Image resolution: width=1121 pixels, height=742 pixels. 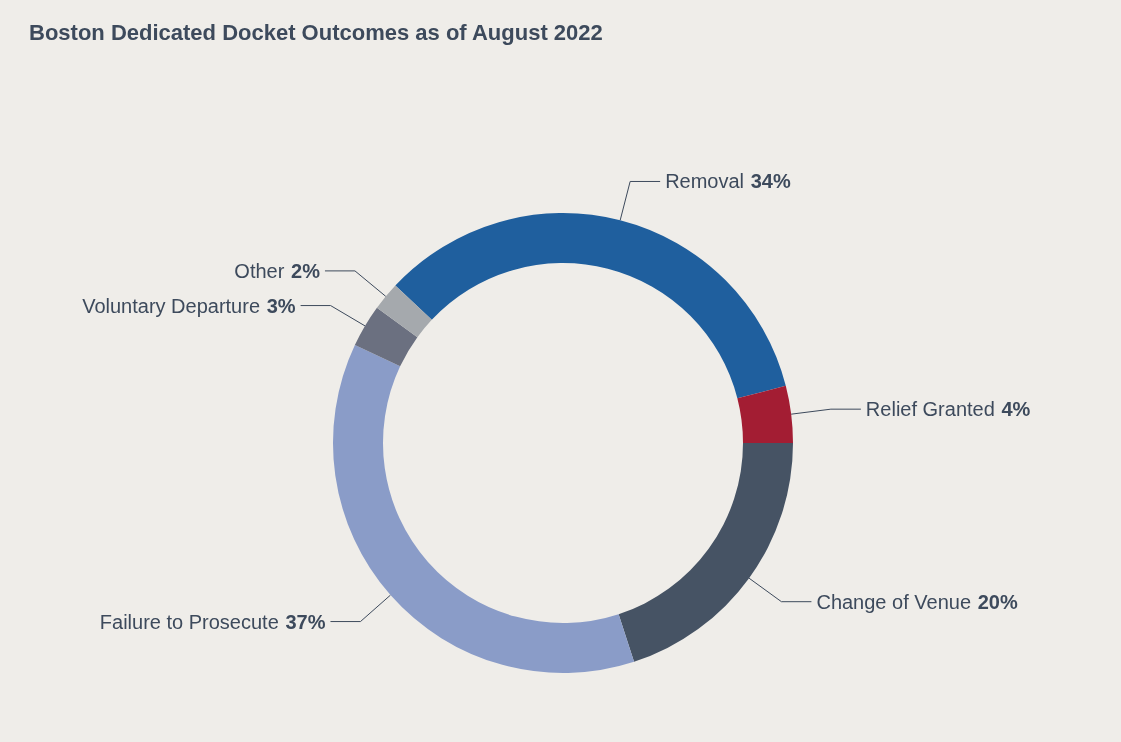 I want to click on slice-label: Other, so click(x=259, y=270).